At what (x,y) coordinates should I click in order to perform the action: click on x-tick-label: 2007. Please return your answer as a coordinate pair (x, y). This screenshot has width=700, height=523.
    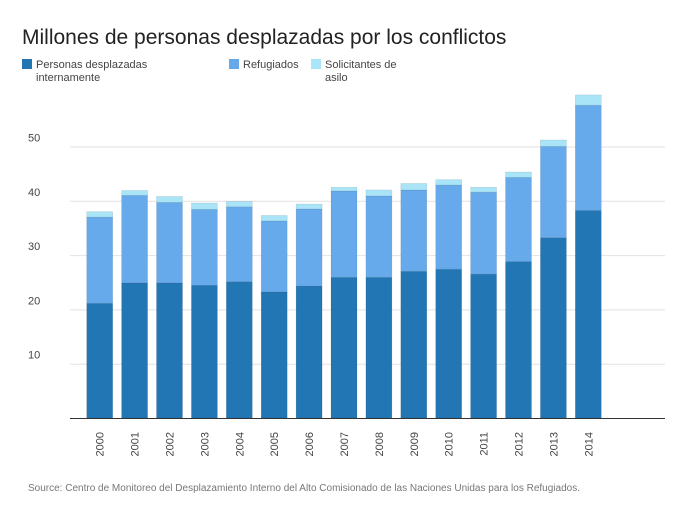
    Looking at the image, I should click on (345, 444).